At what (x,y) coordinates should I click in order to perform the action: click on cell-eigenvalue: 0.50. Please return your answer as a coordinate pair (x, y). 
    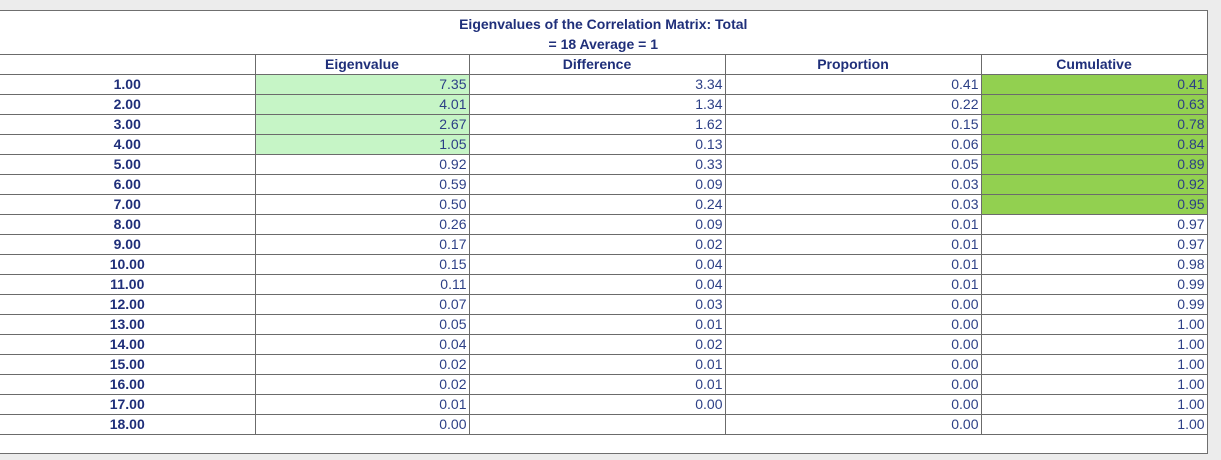
    Looking at the image, I should click on (362, 204).